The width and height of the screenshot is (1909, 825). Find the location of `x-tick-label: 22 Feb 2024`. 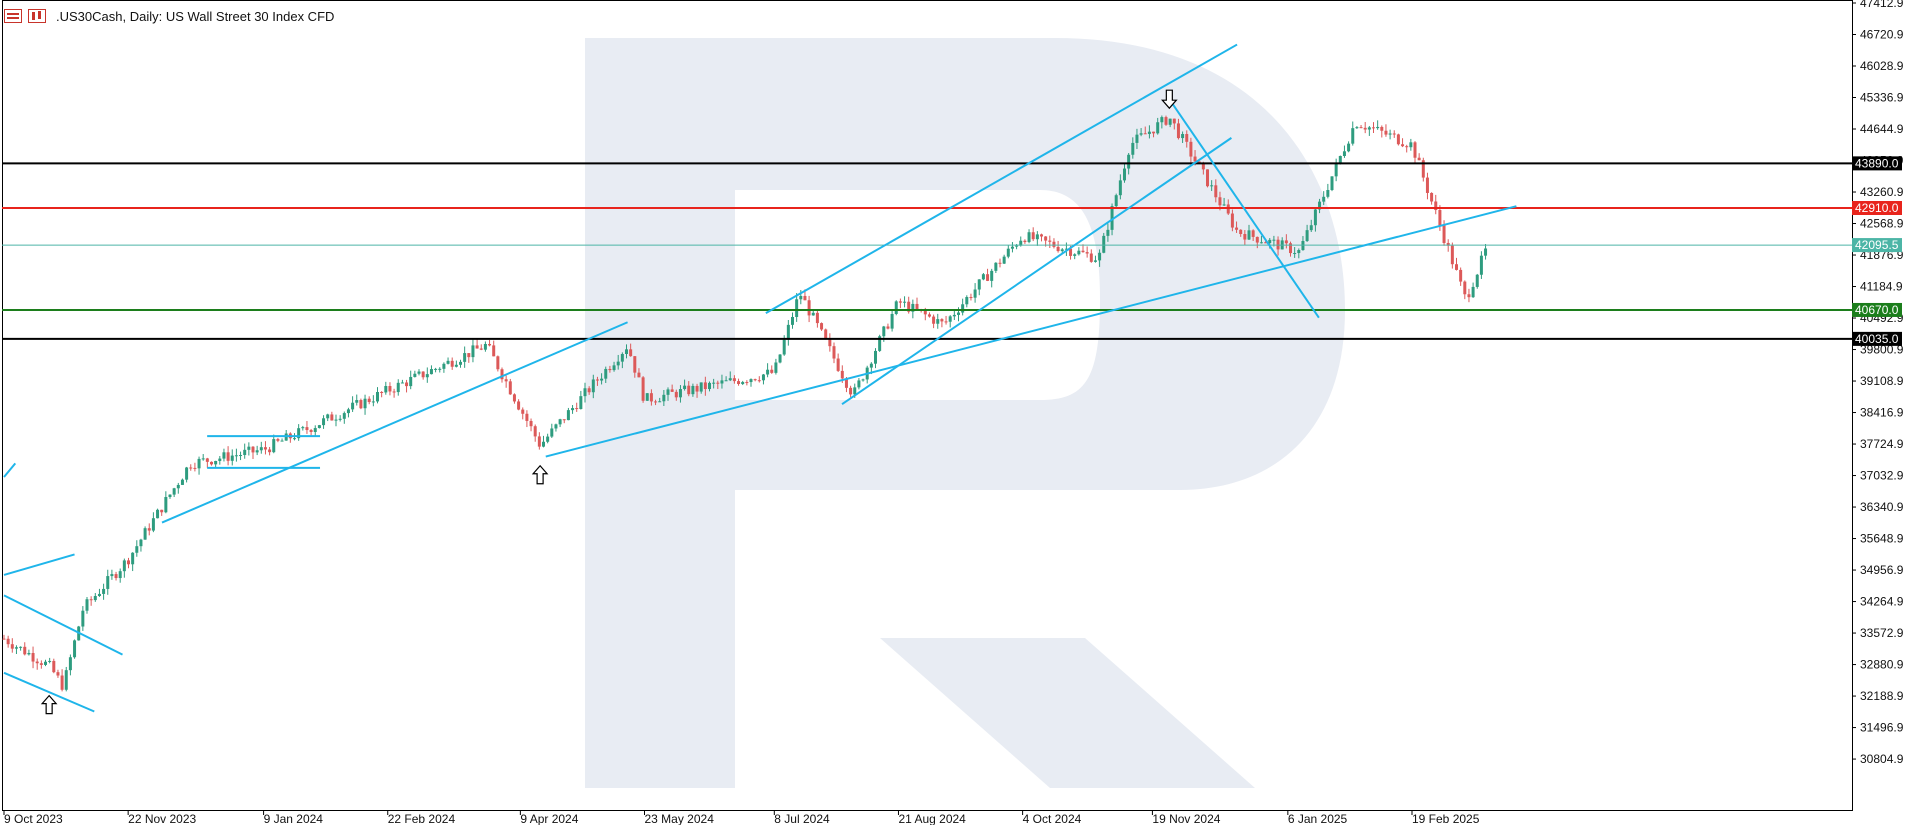

x-tick-label: 22 Feb 2024 is located at coordinates (422, 818).